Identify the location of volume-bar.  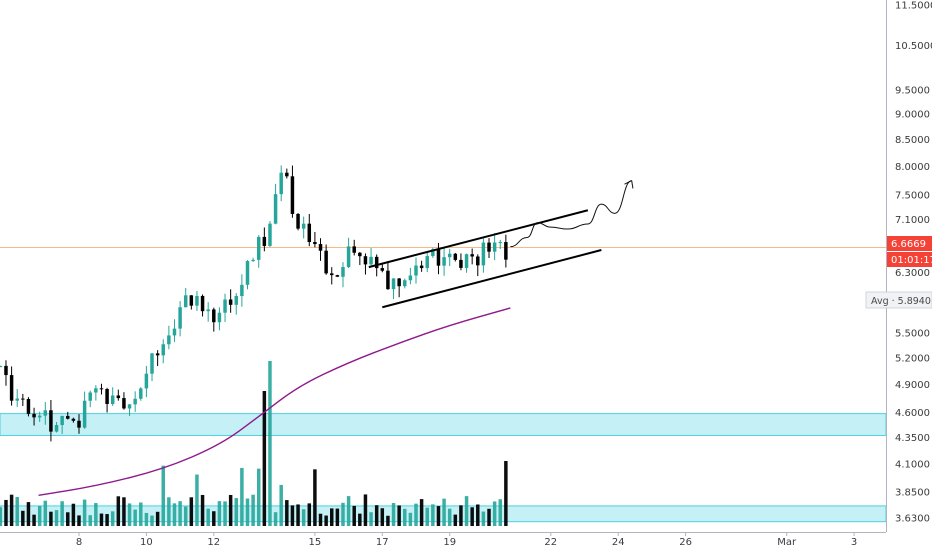
(197, 500).